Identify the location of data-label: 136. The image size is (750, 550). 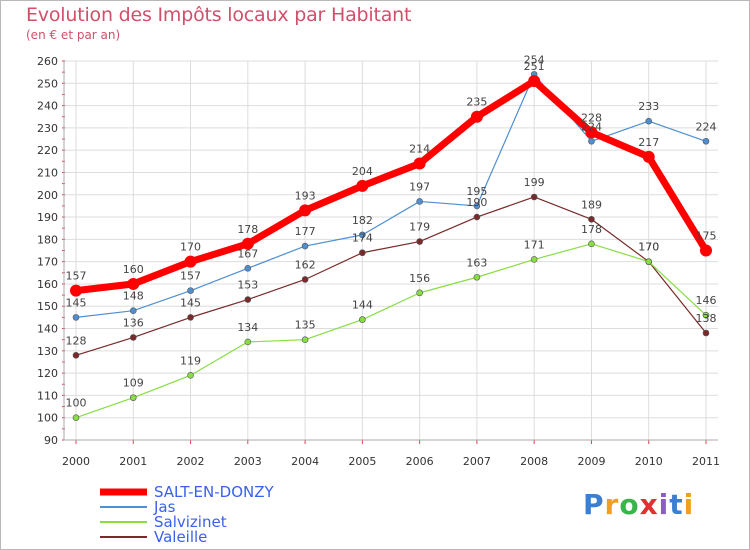
(133, 322).